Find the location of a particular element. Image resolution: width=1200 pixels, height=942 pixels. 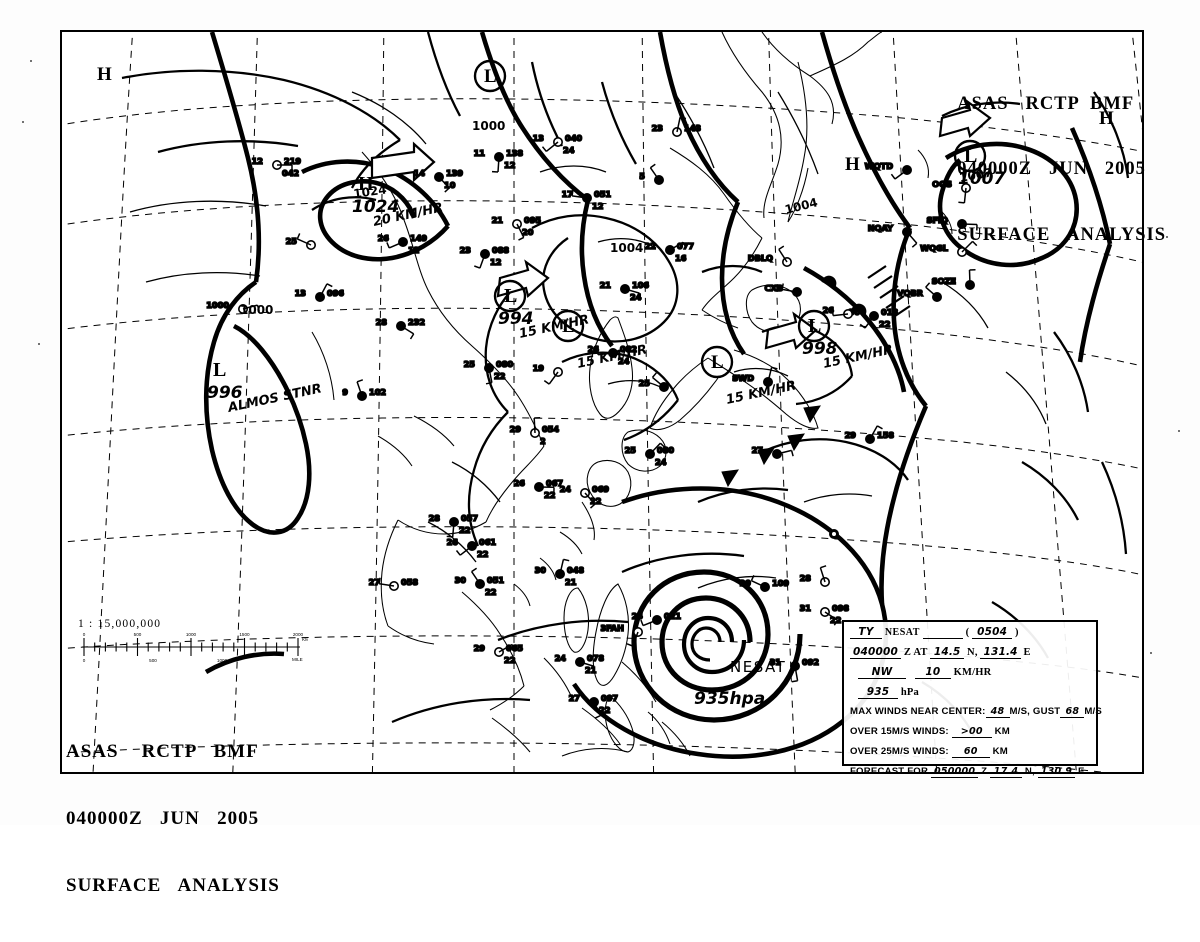

station-pressure: 219 is located at coordinates (292, 161).